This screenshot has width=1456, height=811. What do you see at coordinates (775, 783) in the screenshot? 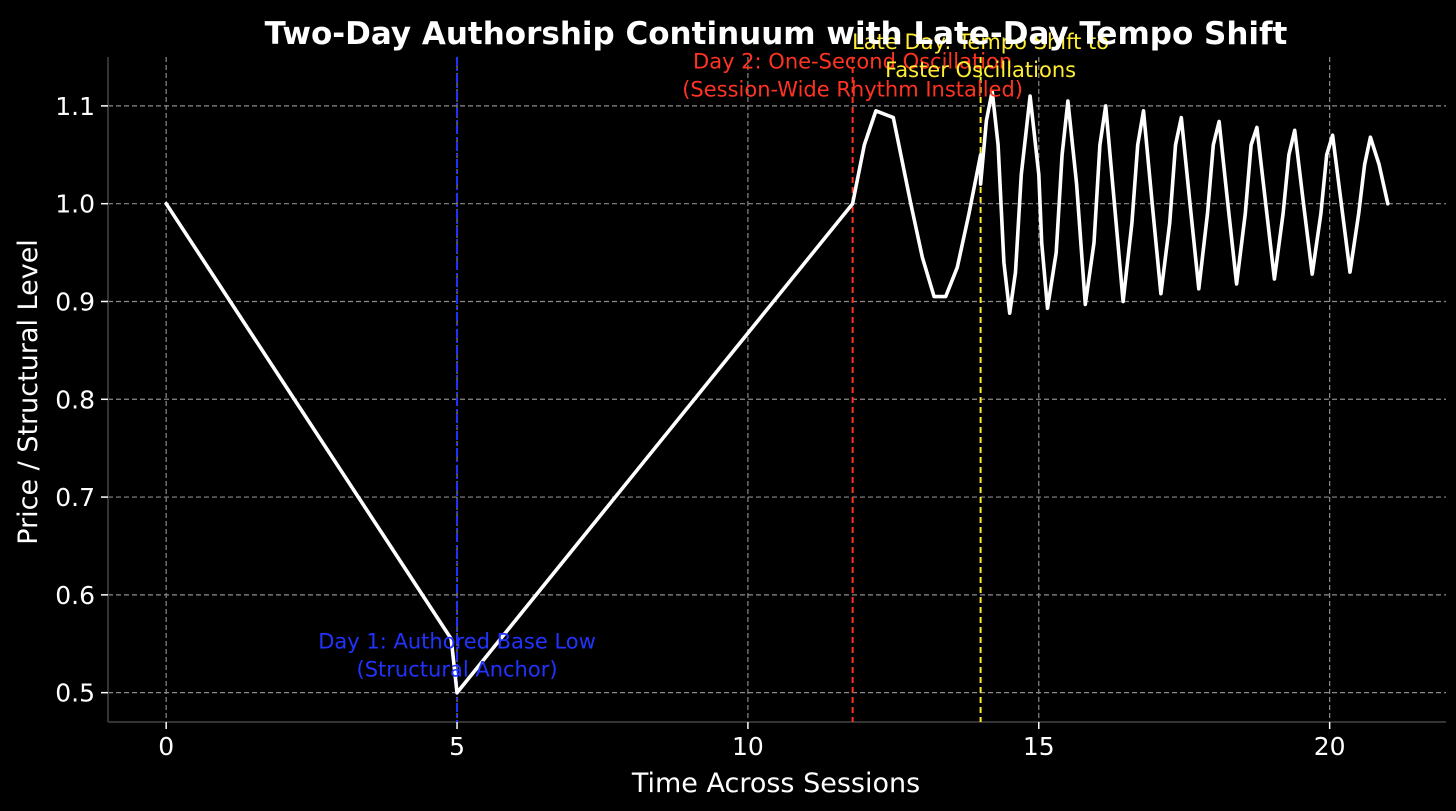
I see `x-axis-label: Time Across Sessions` at bounding box center [775, 783].